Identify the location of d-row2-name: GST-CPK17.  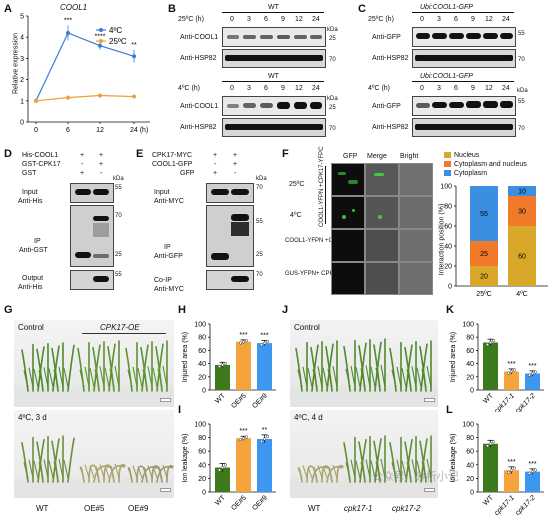
(41, 164).